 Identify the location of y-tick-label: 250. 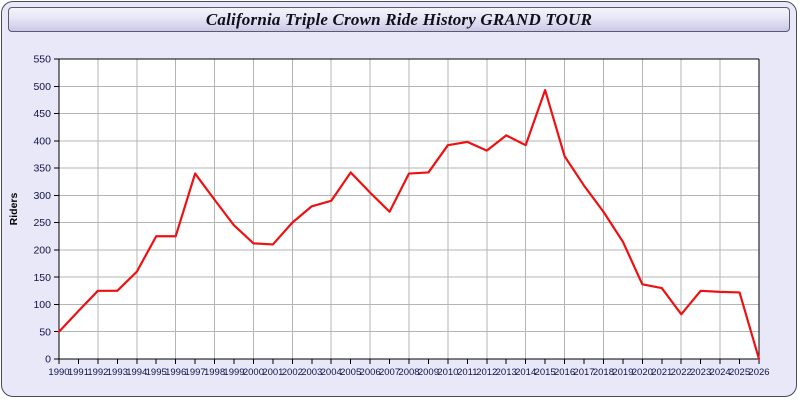
(42, 223).